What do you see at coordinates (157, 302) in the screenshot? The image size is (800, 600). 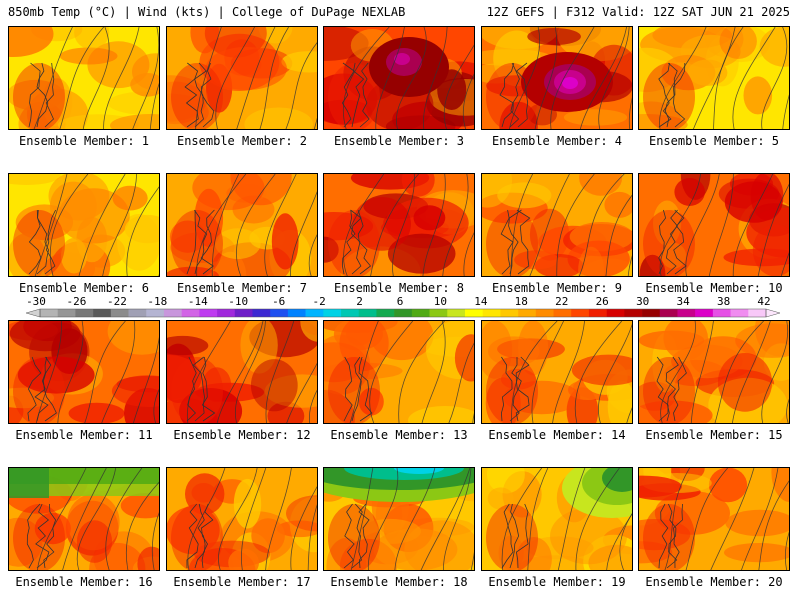 I see `colorbar-tick-label: -18` at bounding box center [157, 302].